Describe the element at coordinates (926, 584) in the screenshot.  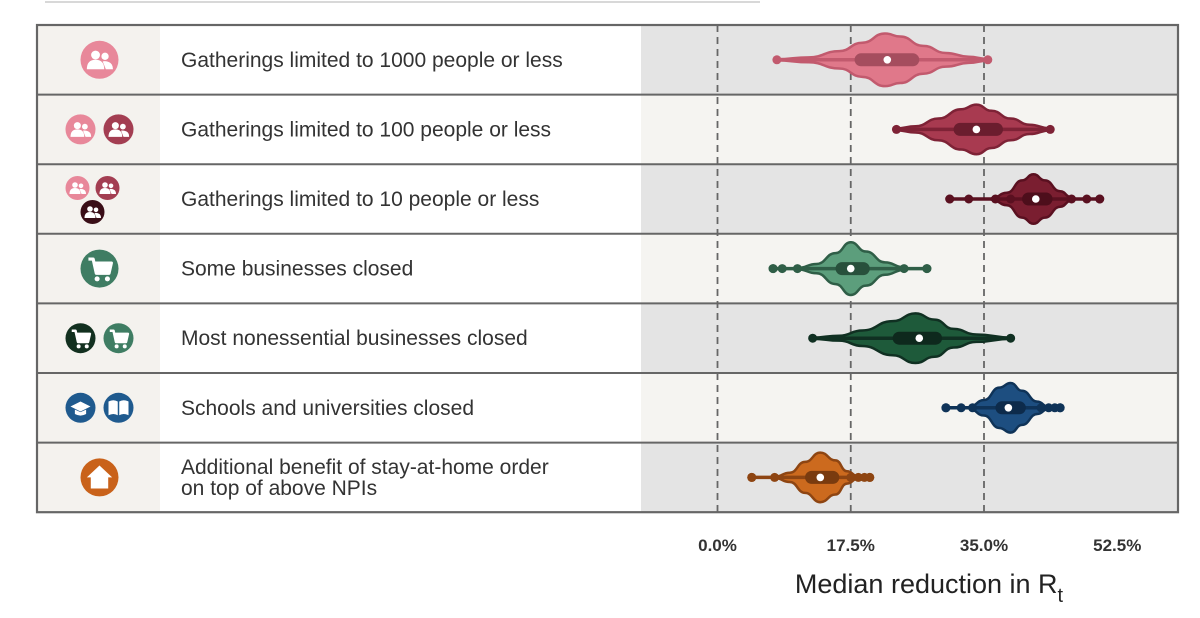
I see `x-axis-title-main: Median reduction in R` at that location.